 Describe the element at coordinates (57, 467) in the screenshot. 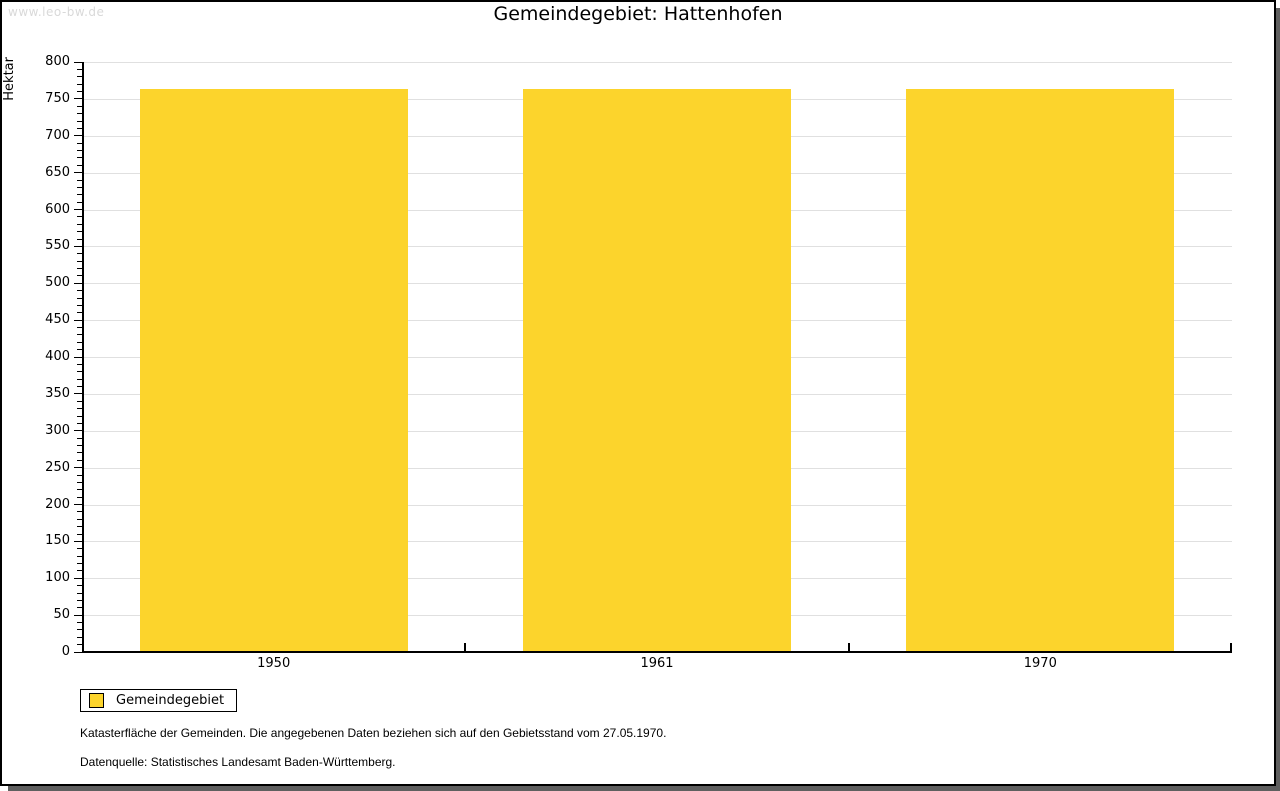

I see `y-tick-label: 250` at that location.